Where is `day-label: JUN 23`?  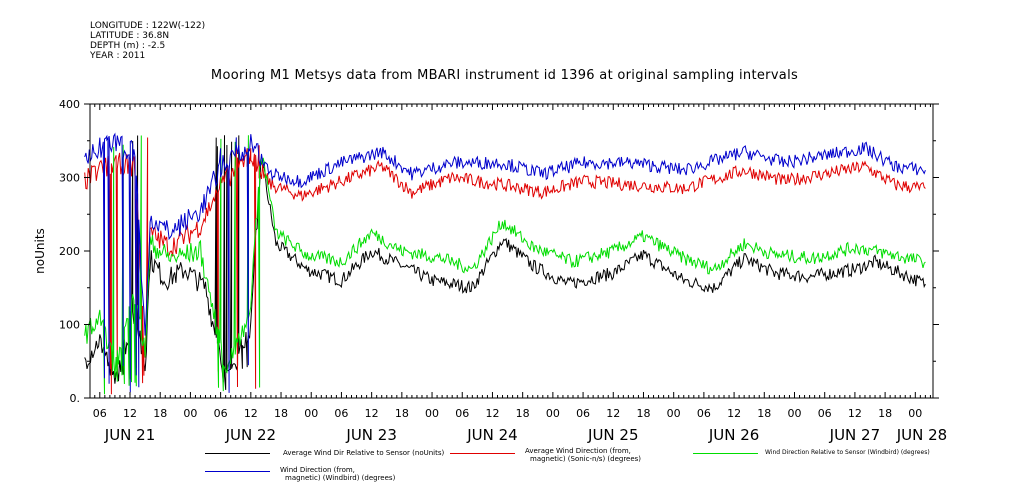
day-label: JUN 23 is located at coordinates (370, 435).